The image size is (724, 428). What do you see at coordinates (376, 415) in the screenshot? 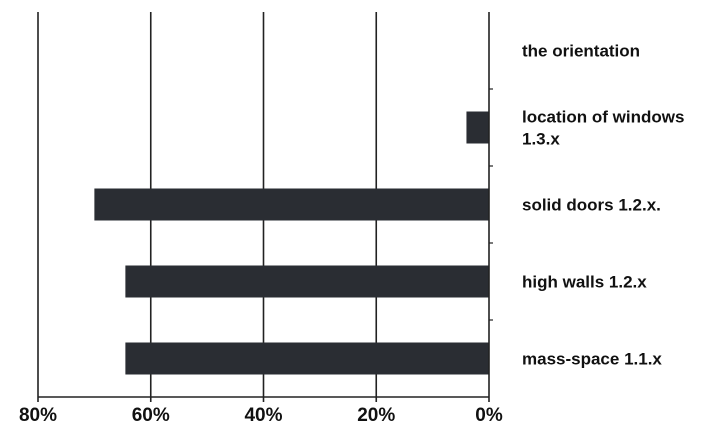
I see `x-tick-label: 20%` at bounding box center [376, 415].